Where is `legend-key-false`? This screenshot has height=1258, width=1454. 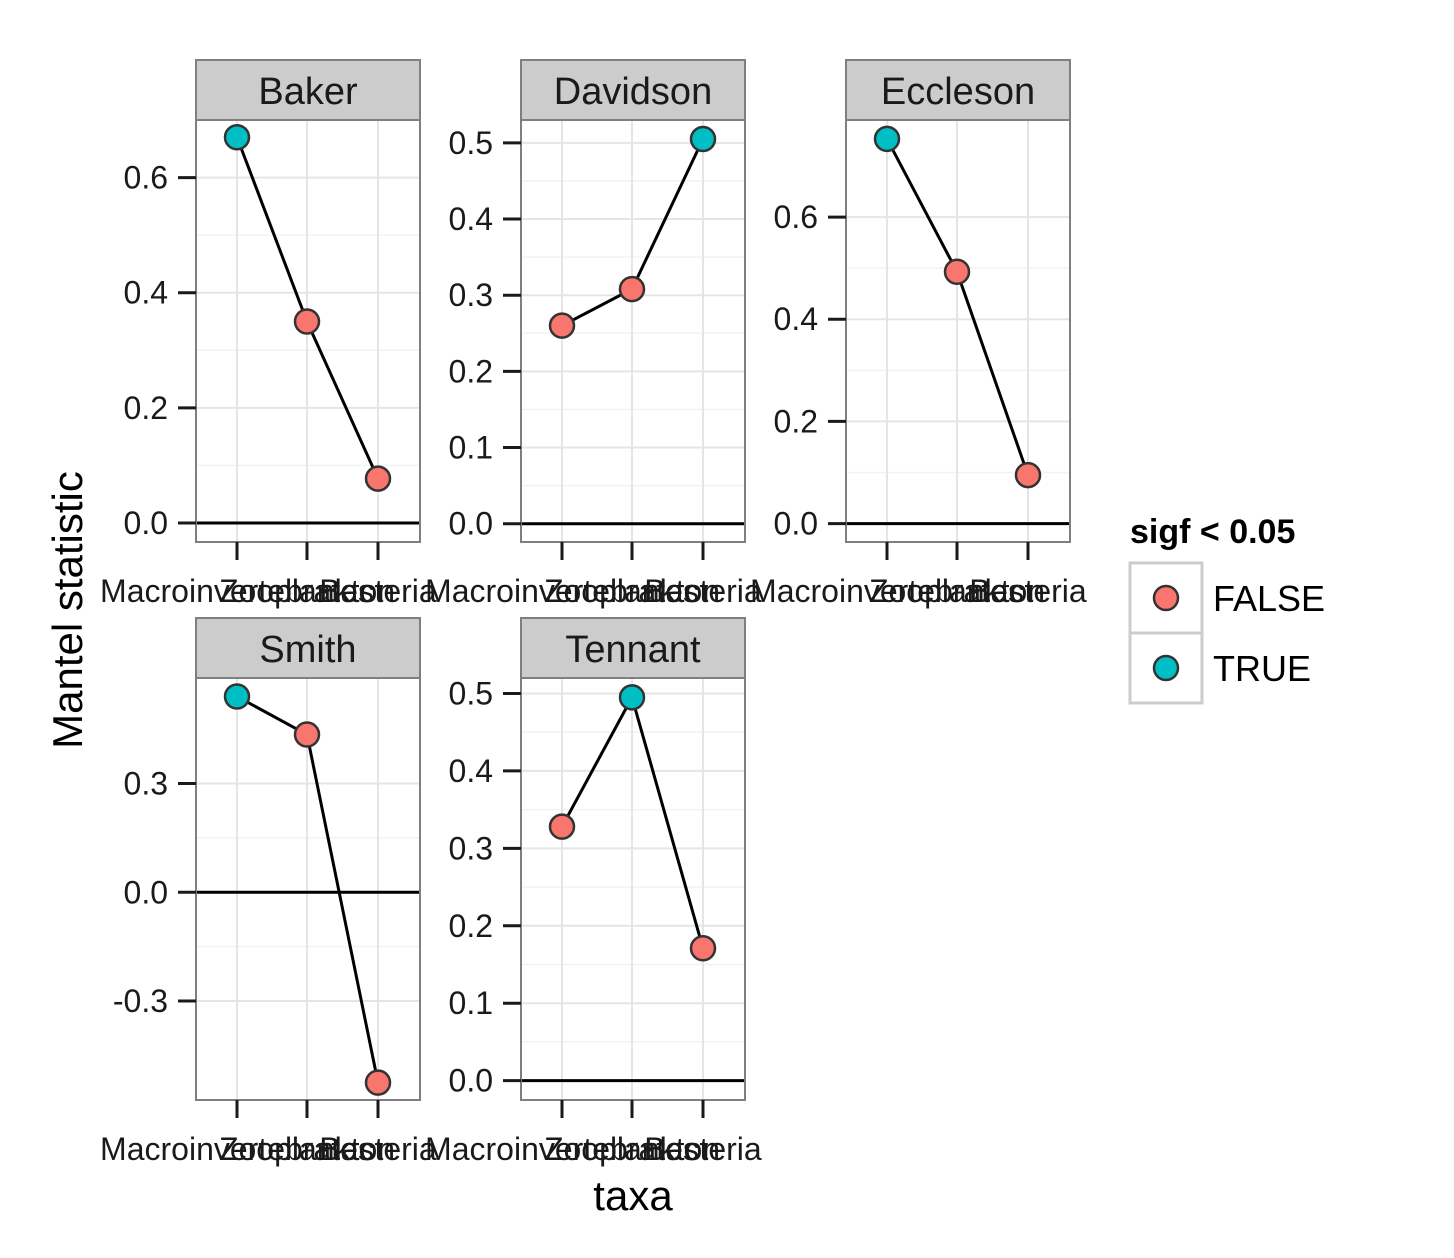
legend-key-false is located at coordinates (1166, 598).